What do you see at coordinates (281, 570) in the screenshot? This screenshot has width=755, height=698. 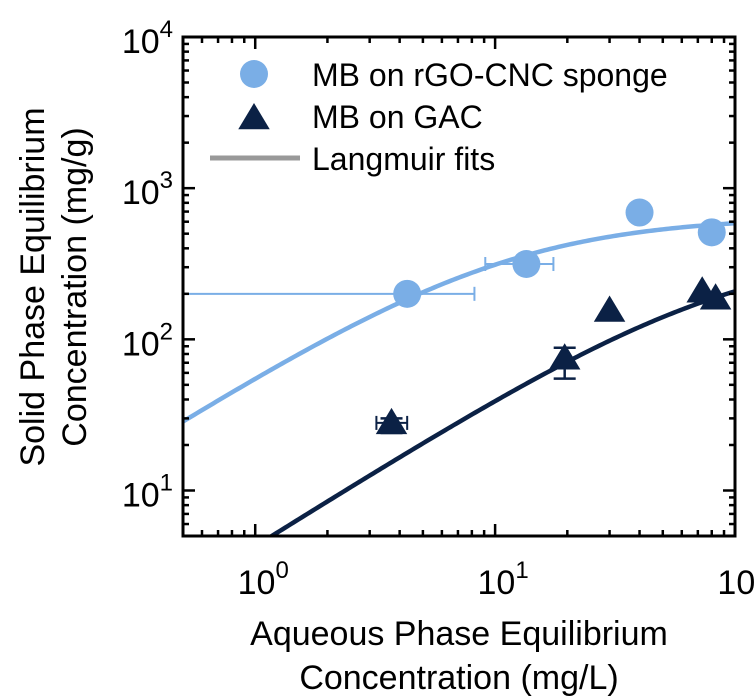 I see `x-tick-label-0-exp: 0` at bounding box center [281, 570].